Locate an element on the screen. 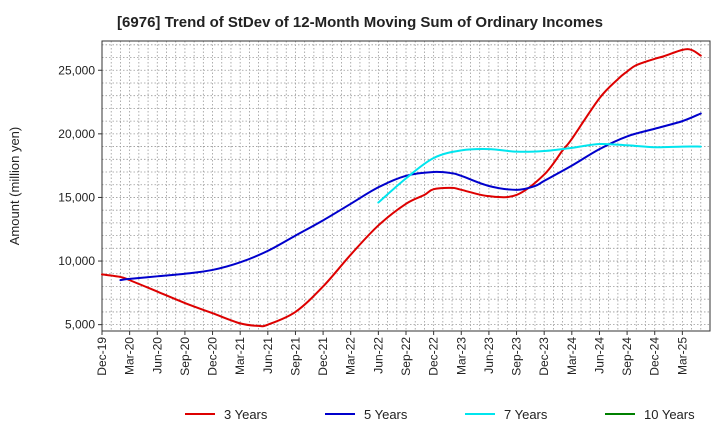 The width and height of the screenshot is (720, 440). x-tick-label: Dec-22 is located at coordinates (434, 356).